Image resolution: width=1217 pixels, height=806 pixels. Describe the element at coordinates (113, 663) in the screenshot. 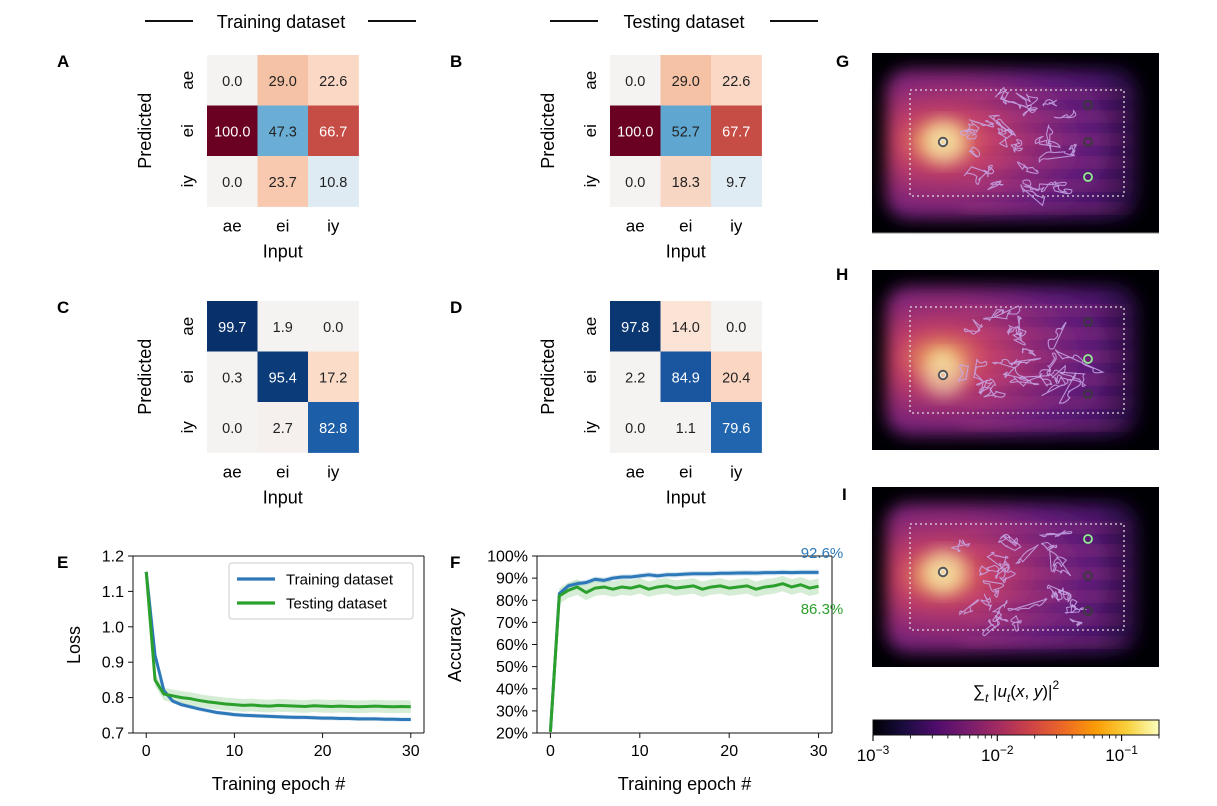

I see `y-tick-label: 0.9` at that location.